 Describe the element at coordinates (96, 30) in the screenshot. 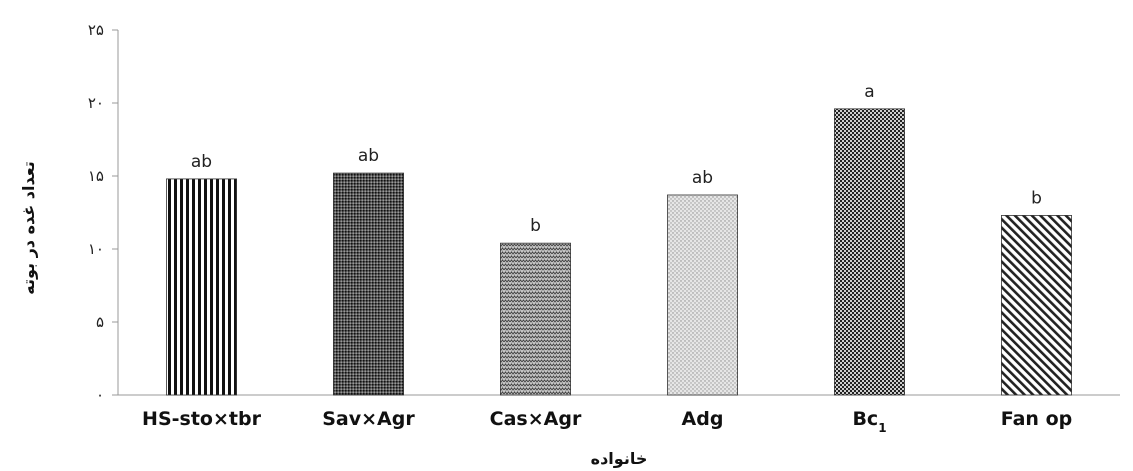

I see `y-tick-label: ۲۵` at that location.